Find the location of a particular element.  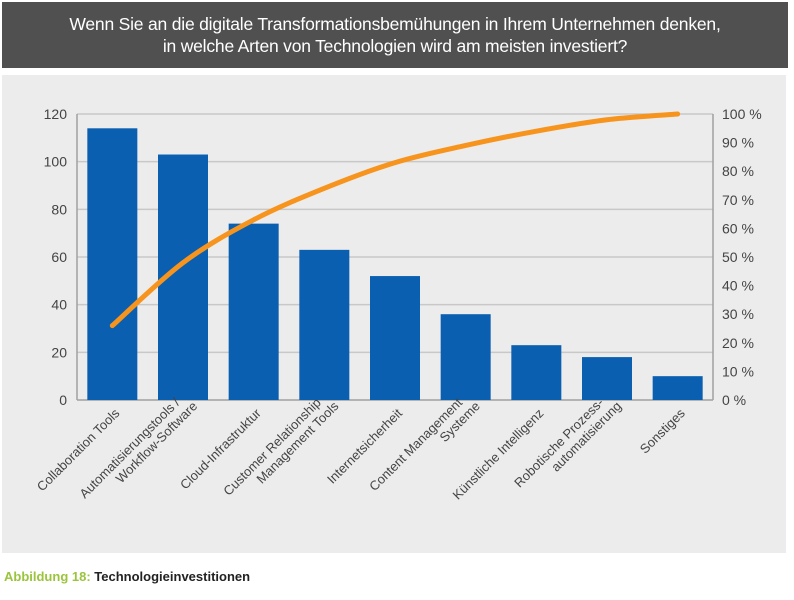

y-tick-label: 80 is located at coordinates (59, 209).